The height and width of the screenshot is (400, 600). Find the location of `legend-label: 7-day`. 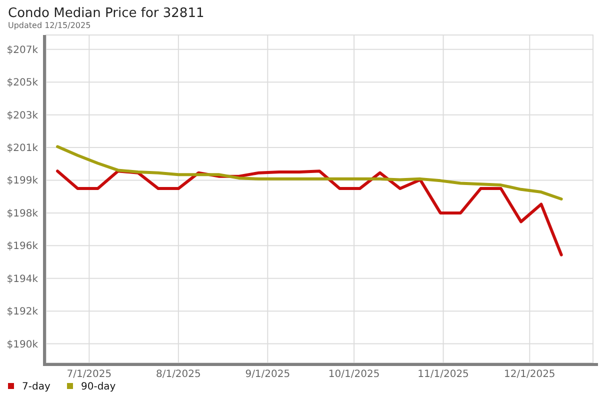

legend-label: 7-day is located at coordinates (36, 387).